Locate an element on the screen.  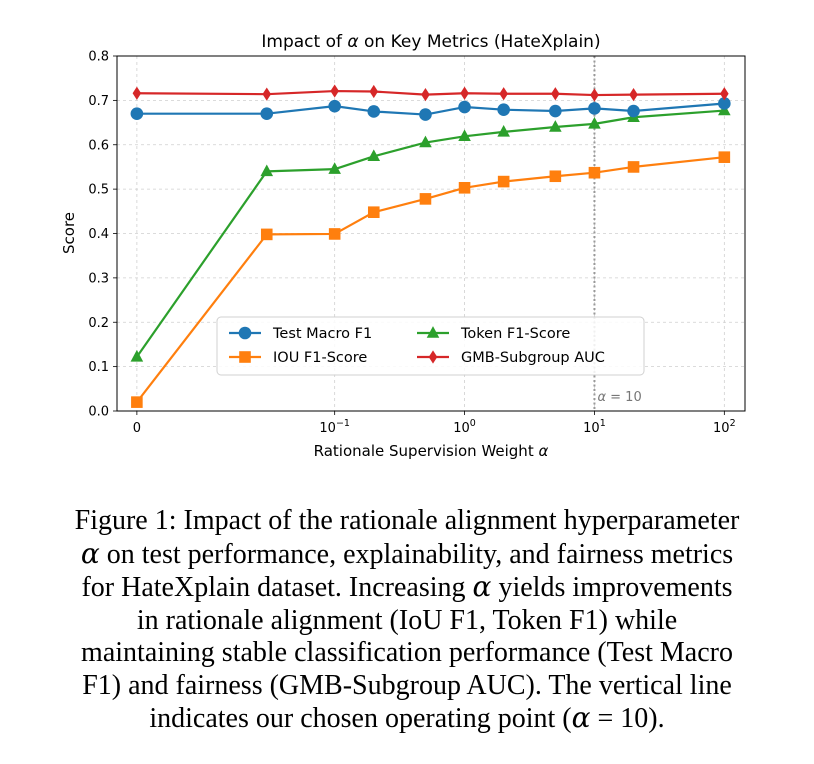
x-axis-label-symbol: α is located at coordinates (543, 451).